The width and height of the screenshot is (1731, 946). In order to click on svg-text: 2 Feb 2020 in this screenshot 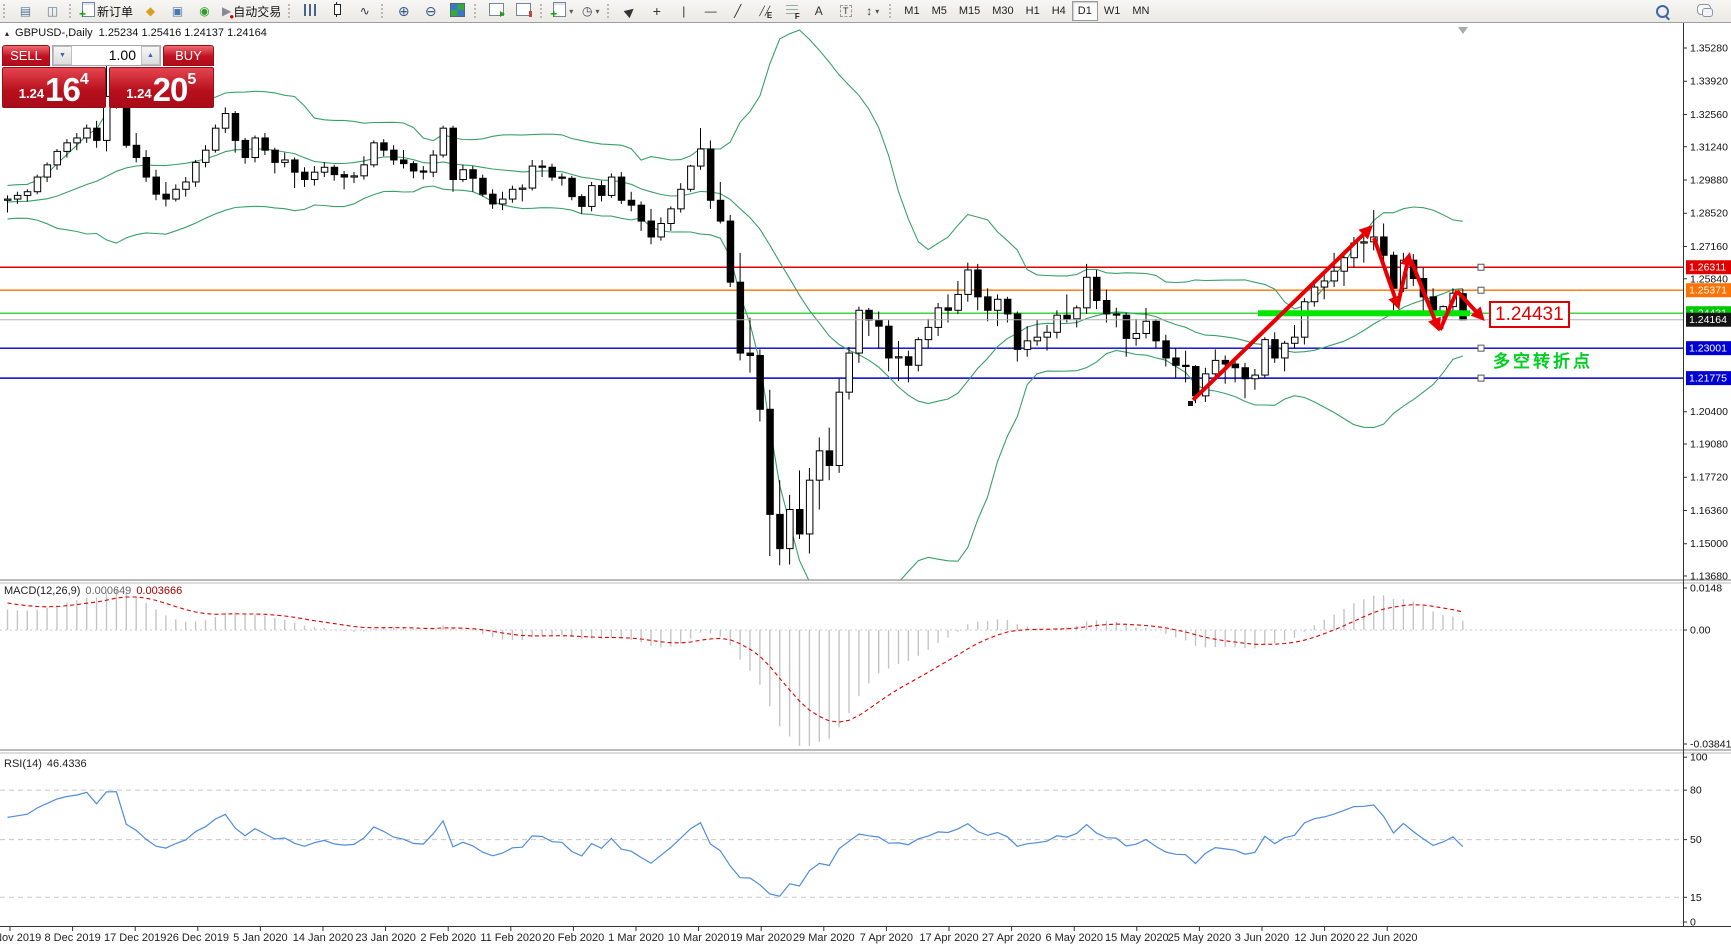, I will do `click(448, 938)`.